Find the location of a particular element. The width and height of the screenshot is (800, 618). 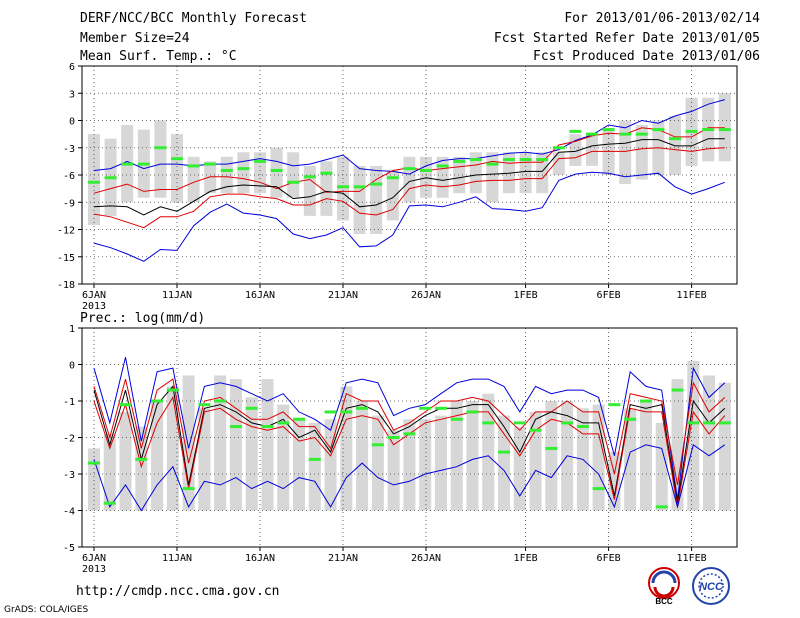

series-spread_lower-temp is located at coordinates (409, 188).